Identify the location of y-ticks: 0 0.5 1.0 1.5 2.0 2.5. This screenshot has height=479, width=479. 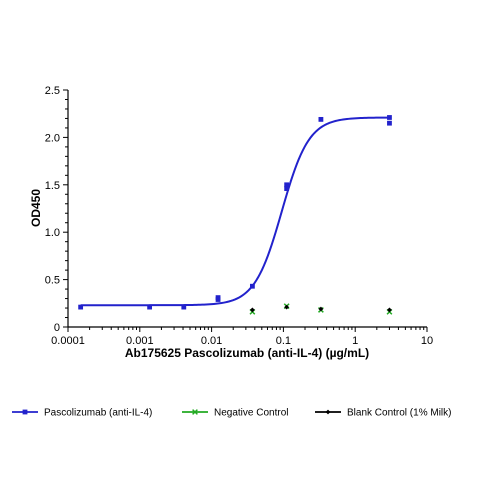
(56, 209).